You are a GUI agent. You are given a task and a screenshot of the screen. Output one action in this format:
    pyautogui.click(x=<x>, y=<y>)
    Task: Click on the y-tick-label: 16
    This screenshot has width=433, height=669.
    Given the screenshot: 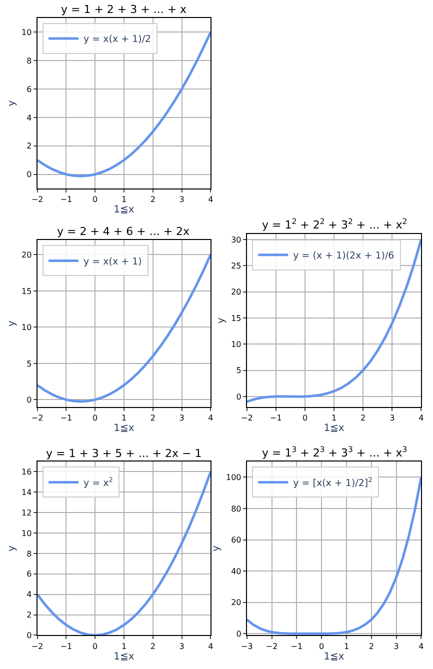 What is the action you would take?
    pyautogui.click(x=27, y=472)
    